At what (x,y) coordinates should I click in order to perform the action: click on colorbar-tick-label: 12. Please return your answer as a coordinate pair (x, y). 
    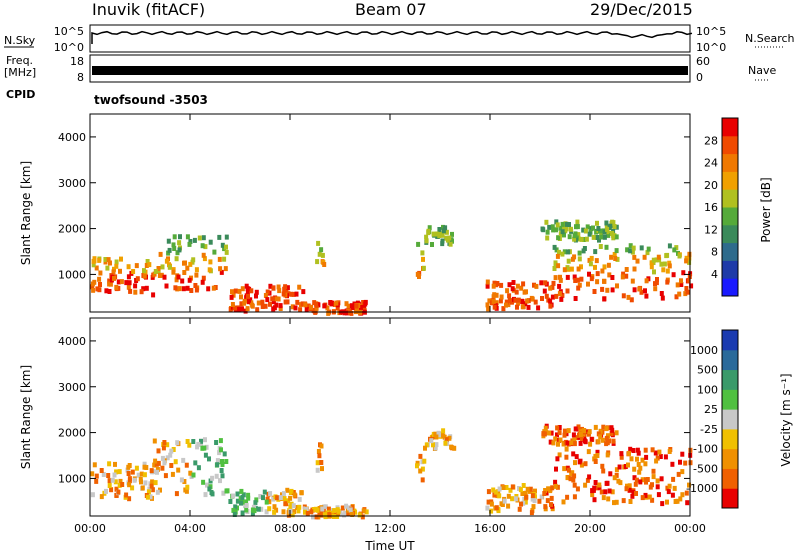
    Looking at the image, I should click on (711, 229).